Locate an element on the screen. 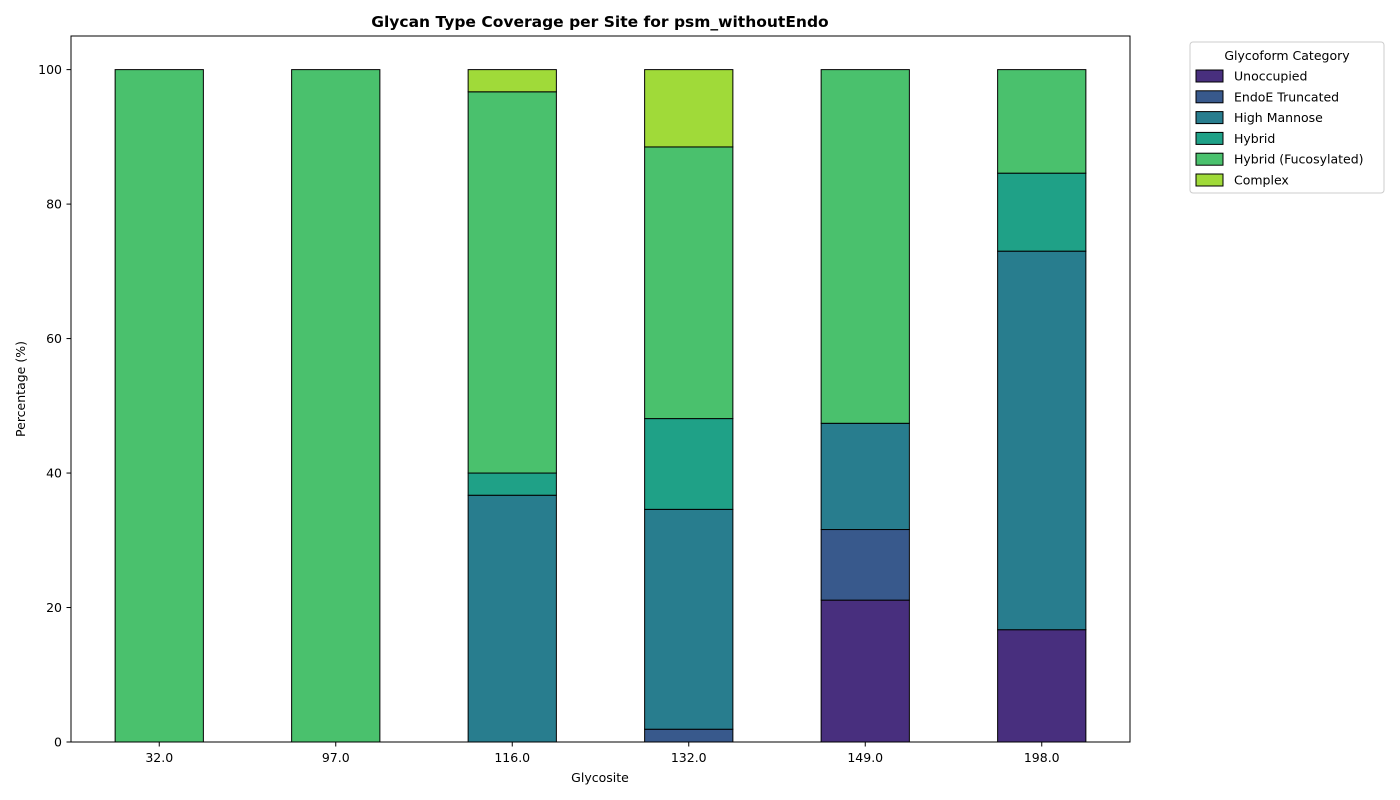 The image size is (1400, 800). legend-label: High Mannose is located at coordinates (1278, 117).